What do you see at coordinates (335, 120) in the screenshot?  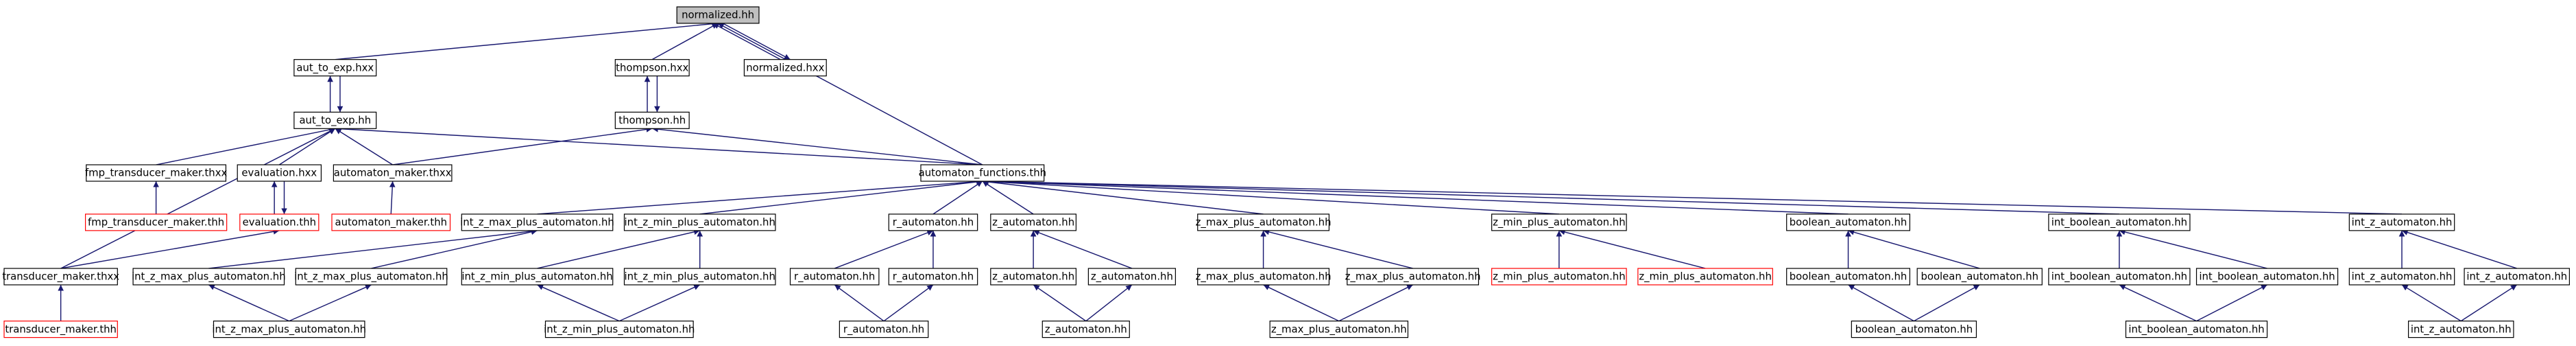 I see `node-label: aut_to_exp.hh` at bounding box center [335, 120].